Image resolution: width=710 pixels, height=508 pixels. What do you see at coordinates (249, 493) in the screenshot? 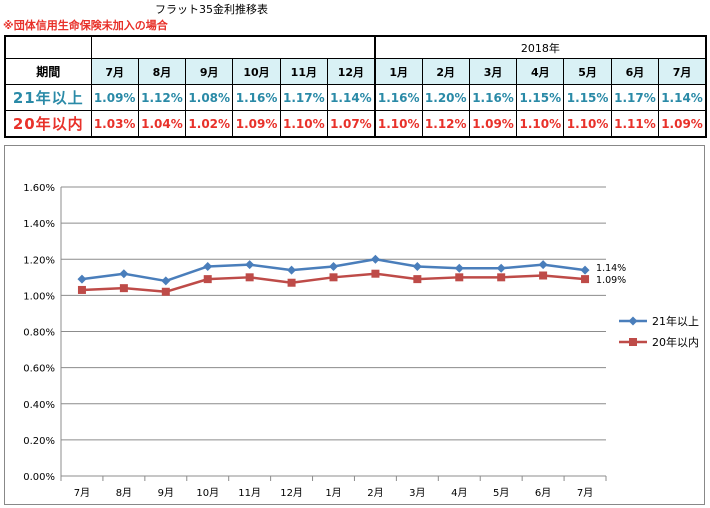
I see `x-tick-label: 11月` at bounding box center [249, 493].